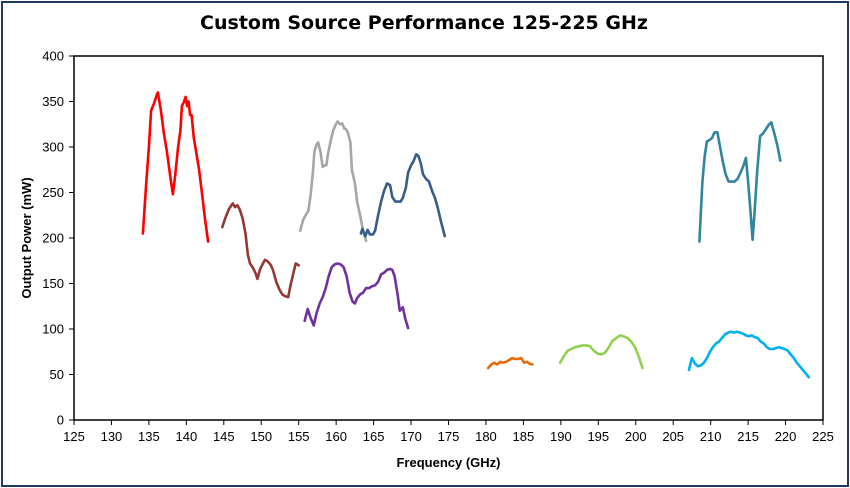 Image resolution: width=850 pixels, height=488 pixels. Describe the element at coordinates (336, 436) in the screenshot. I see `x-tick-label: 160` at that location.